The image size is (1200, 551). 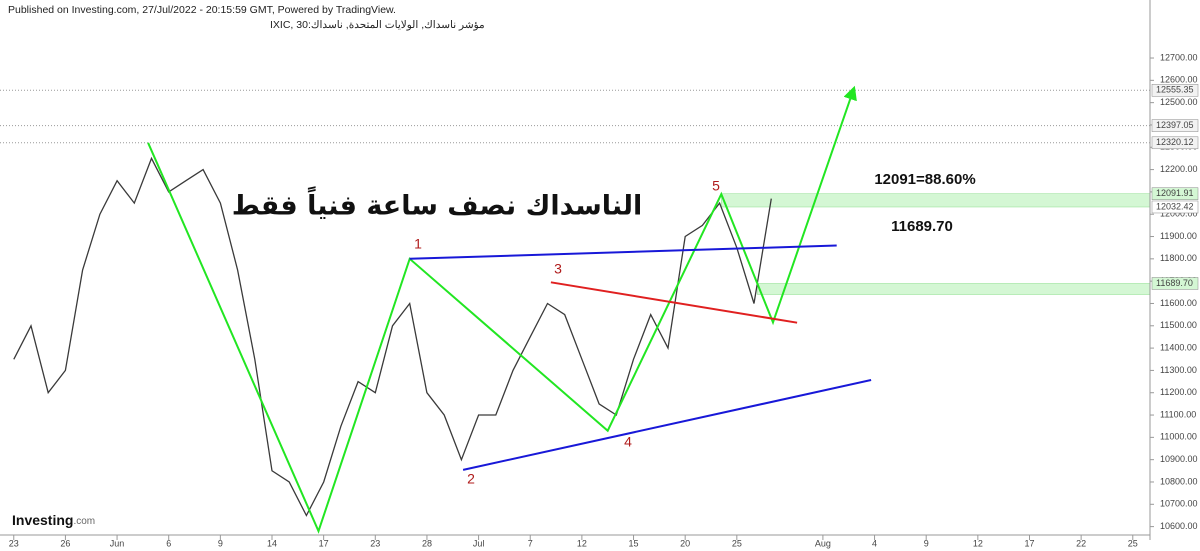 What do you see at coordinates (272, 543) in the screenshot?
I see `x-tick-label: 14` at bounding box center [272, 543].